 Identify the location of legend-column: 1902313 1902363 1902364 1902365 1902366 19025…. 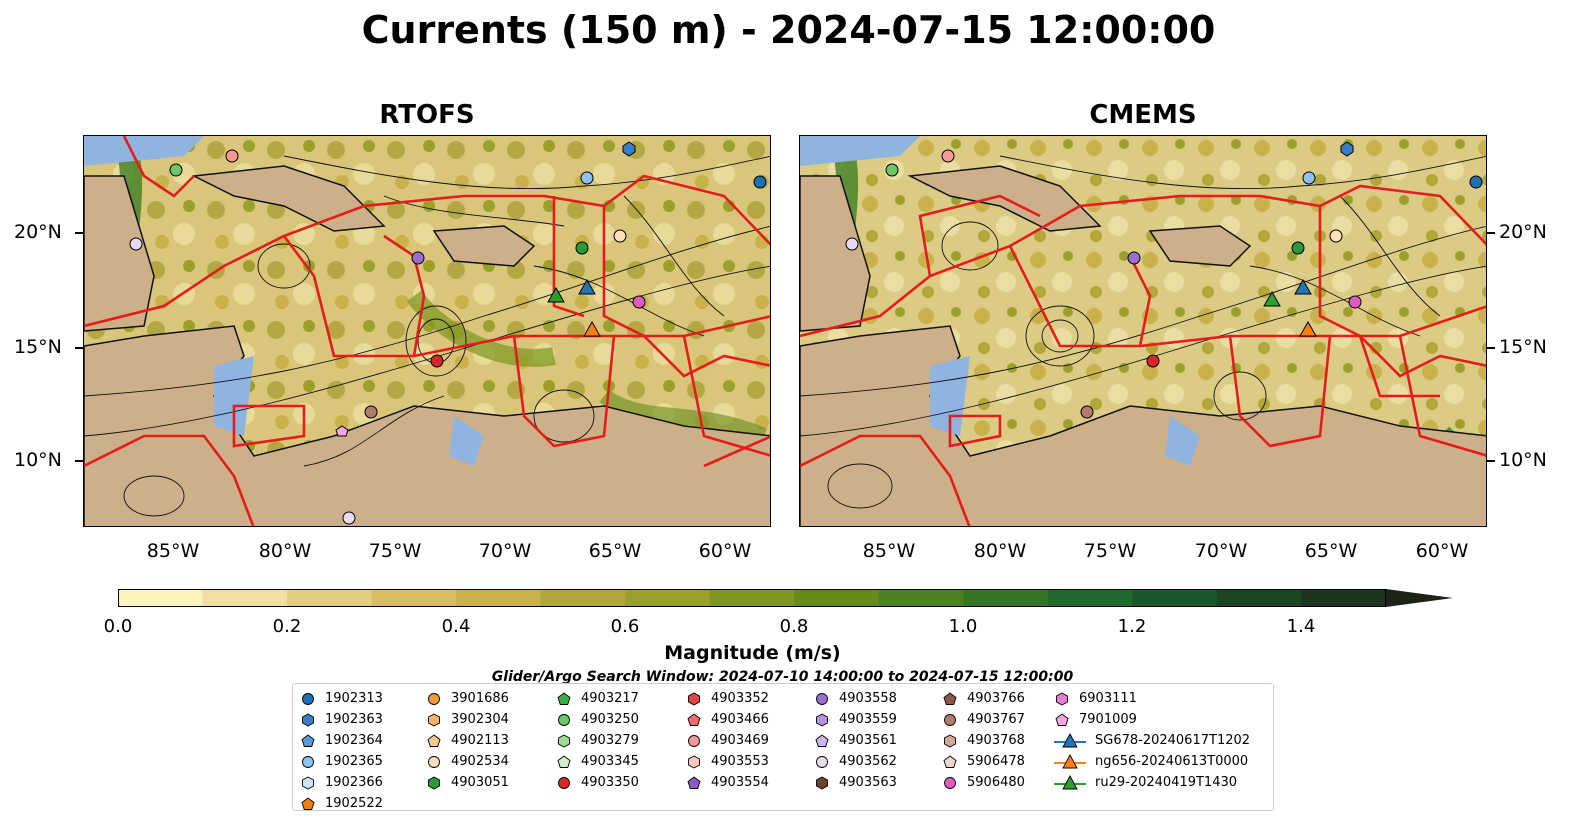
(341, 751).